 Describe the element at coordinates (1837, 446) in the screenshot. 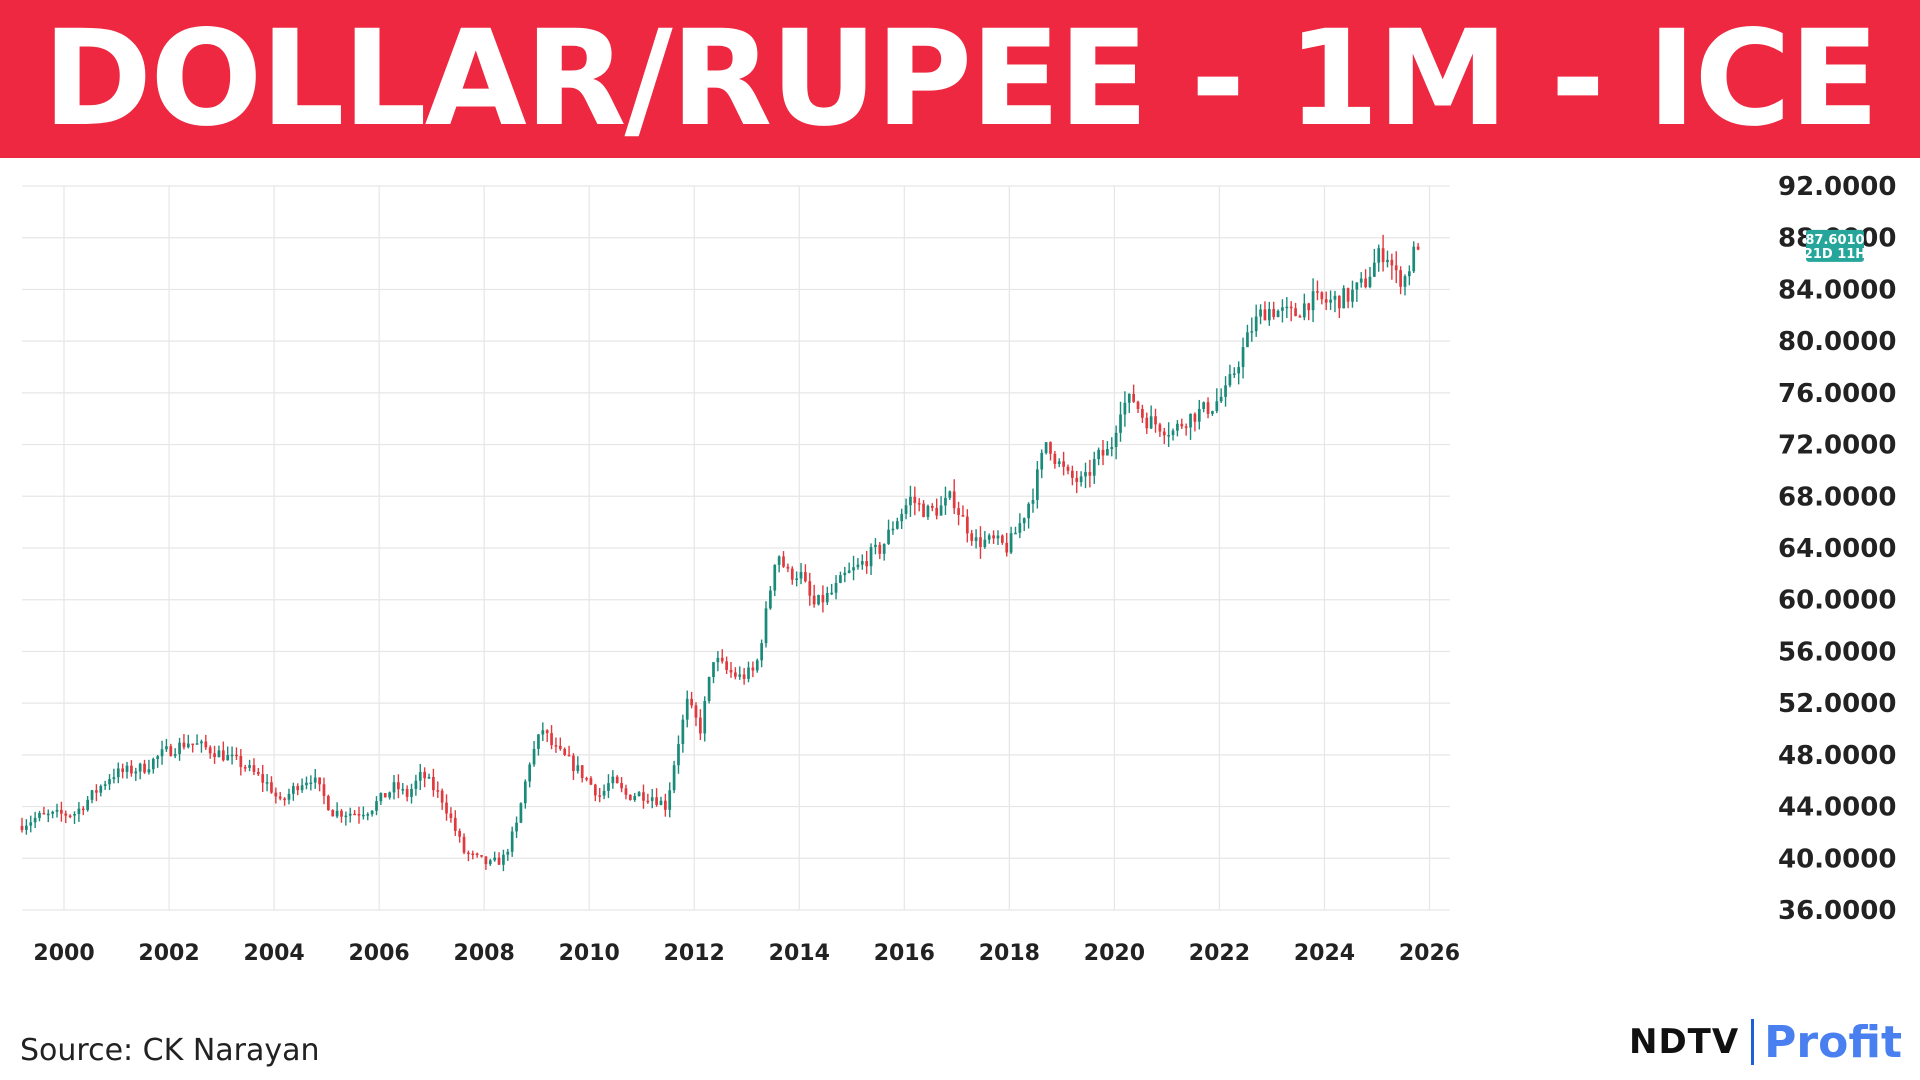

I see `y-tick-label: 72.0000` at that location.